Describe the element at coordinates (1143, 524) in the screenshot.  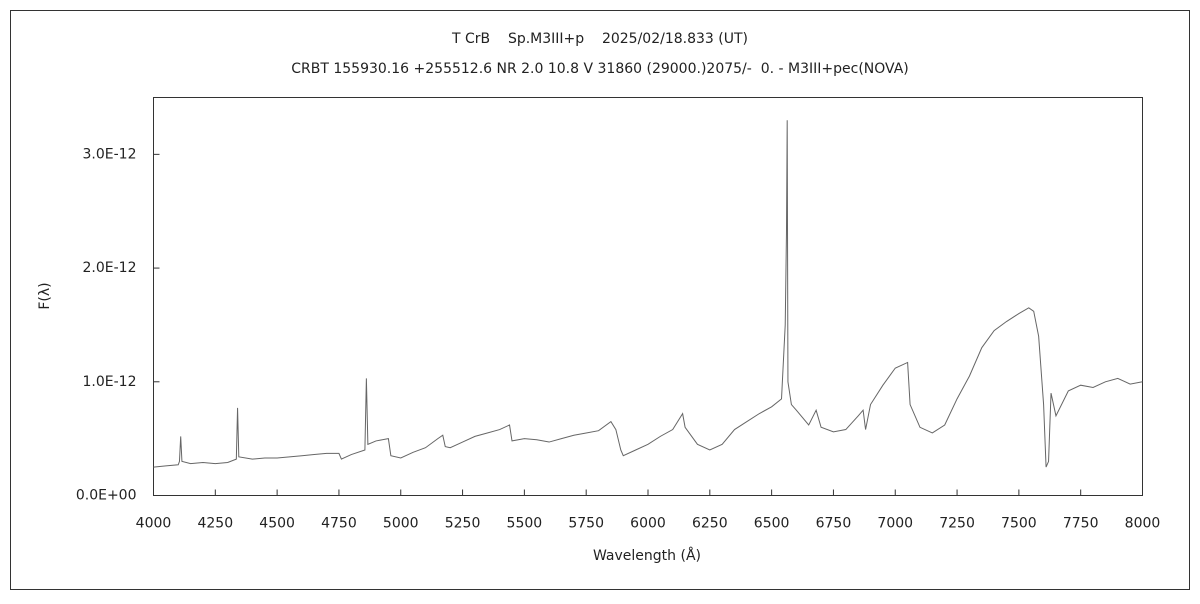
I see `x-tick-label: 8000` at that location.